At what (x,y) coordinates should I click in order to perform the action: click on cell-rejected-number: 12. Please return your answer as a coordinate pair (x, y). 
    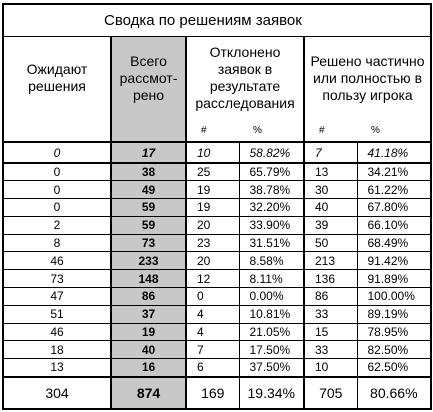
    Looking at the image, I should click on (212, 279).